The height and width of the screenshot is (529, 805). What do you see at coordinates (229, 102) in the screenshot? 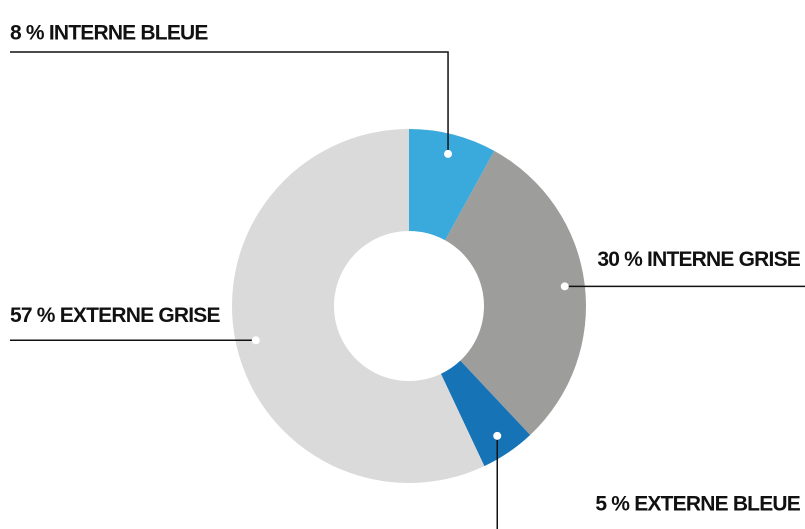
I see `leader-line` at bounding box center [229, 102].